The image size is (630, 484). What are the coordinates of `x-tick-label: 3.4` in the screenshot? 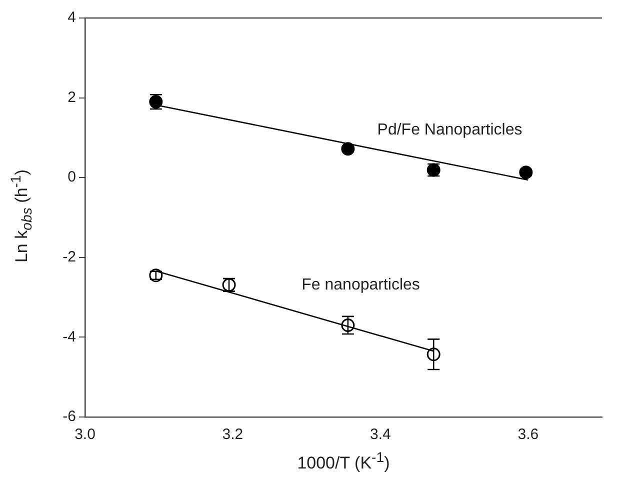 It's located at (380, 435).